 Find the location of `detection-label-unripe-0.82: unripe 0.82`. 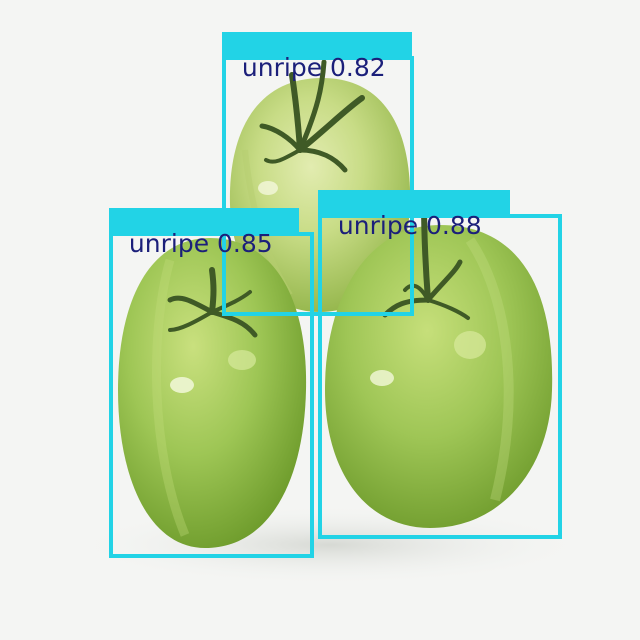

detection-label-unripe-0.82: unripe 0.82 is located at coordinates (317, 56).